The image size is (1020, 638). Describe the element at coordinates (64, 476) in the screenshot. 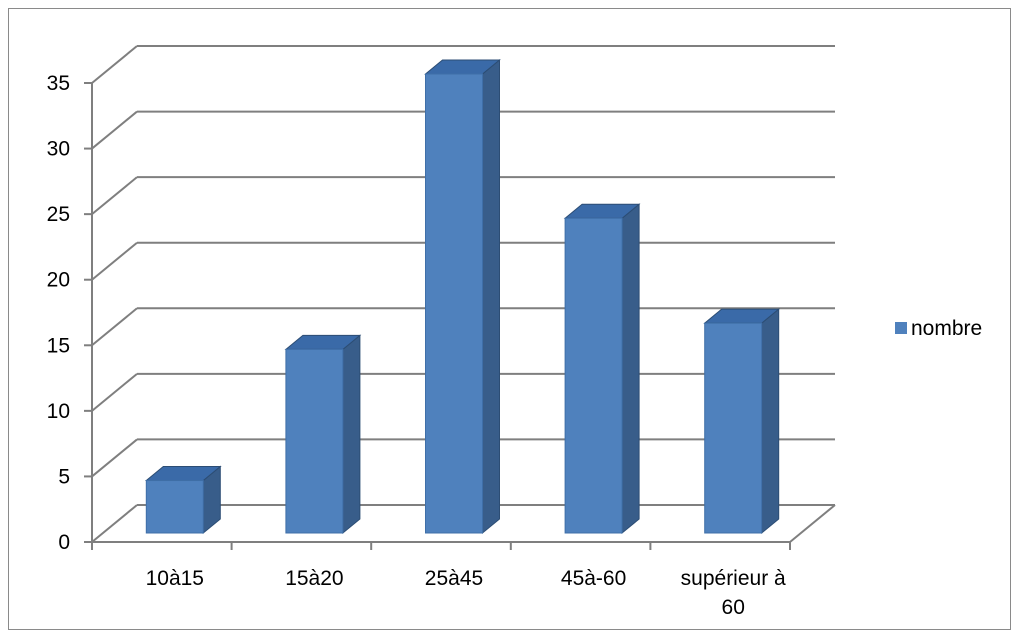

I see `y-tick-label: 5` at that location.